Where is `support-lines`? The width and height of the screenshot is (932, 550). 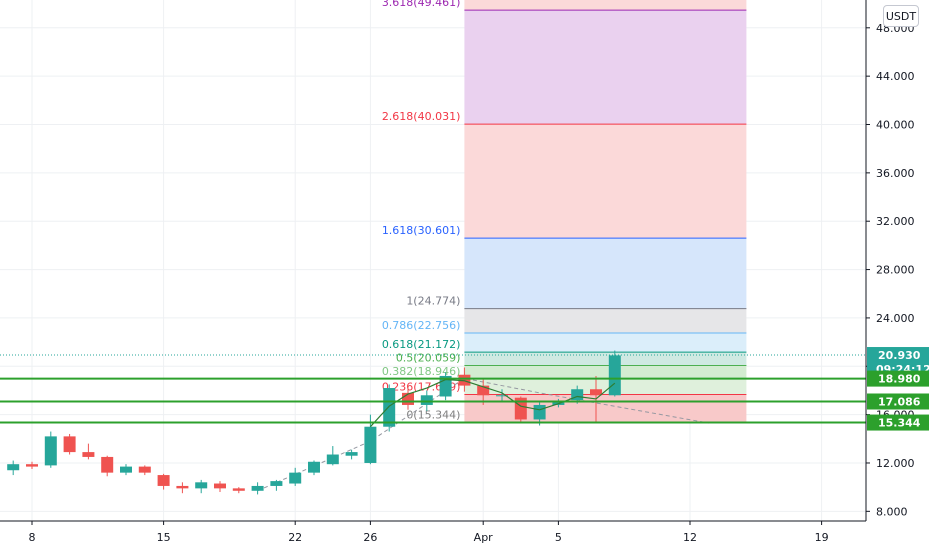 support-lines is located at coordinates (433, 389).